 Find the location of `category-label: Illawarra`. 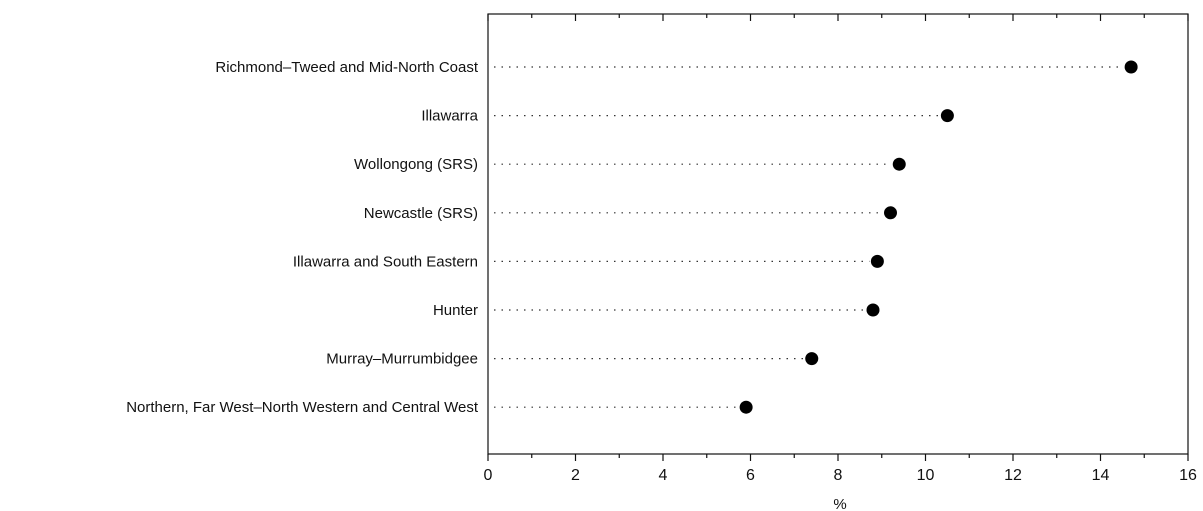

category-label: Illawarra is located at coordinates (449, 116).